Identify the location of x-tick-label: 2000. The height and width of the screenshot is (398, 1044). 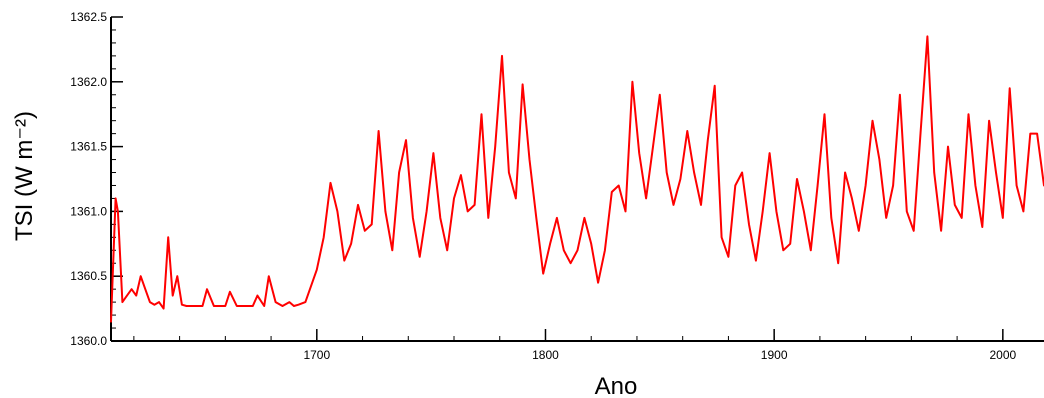
(1002, 355).